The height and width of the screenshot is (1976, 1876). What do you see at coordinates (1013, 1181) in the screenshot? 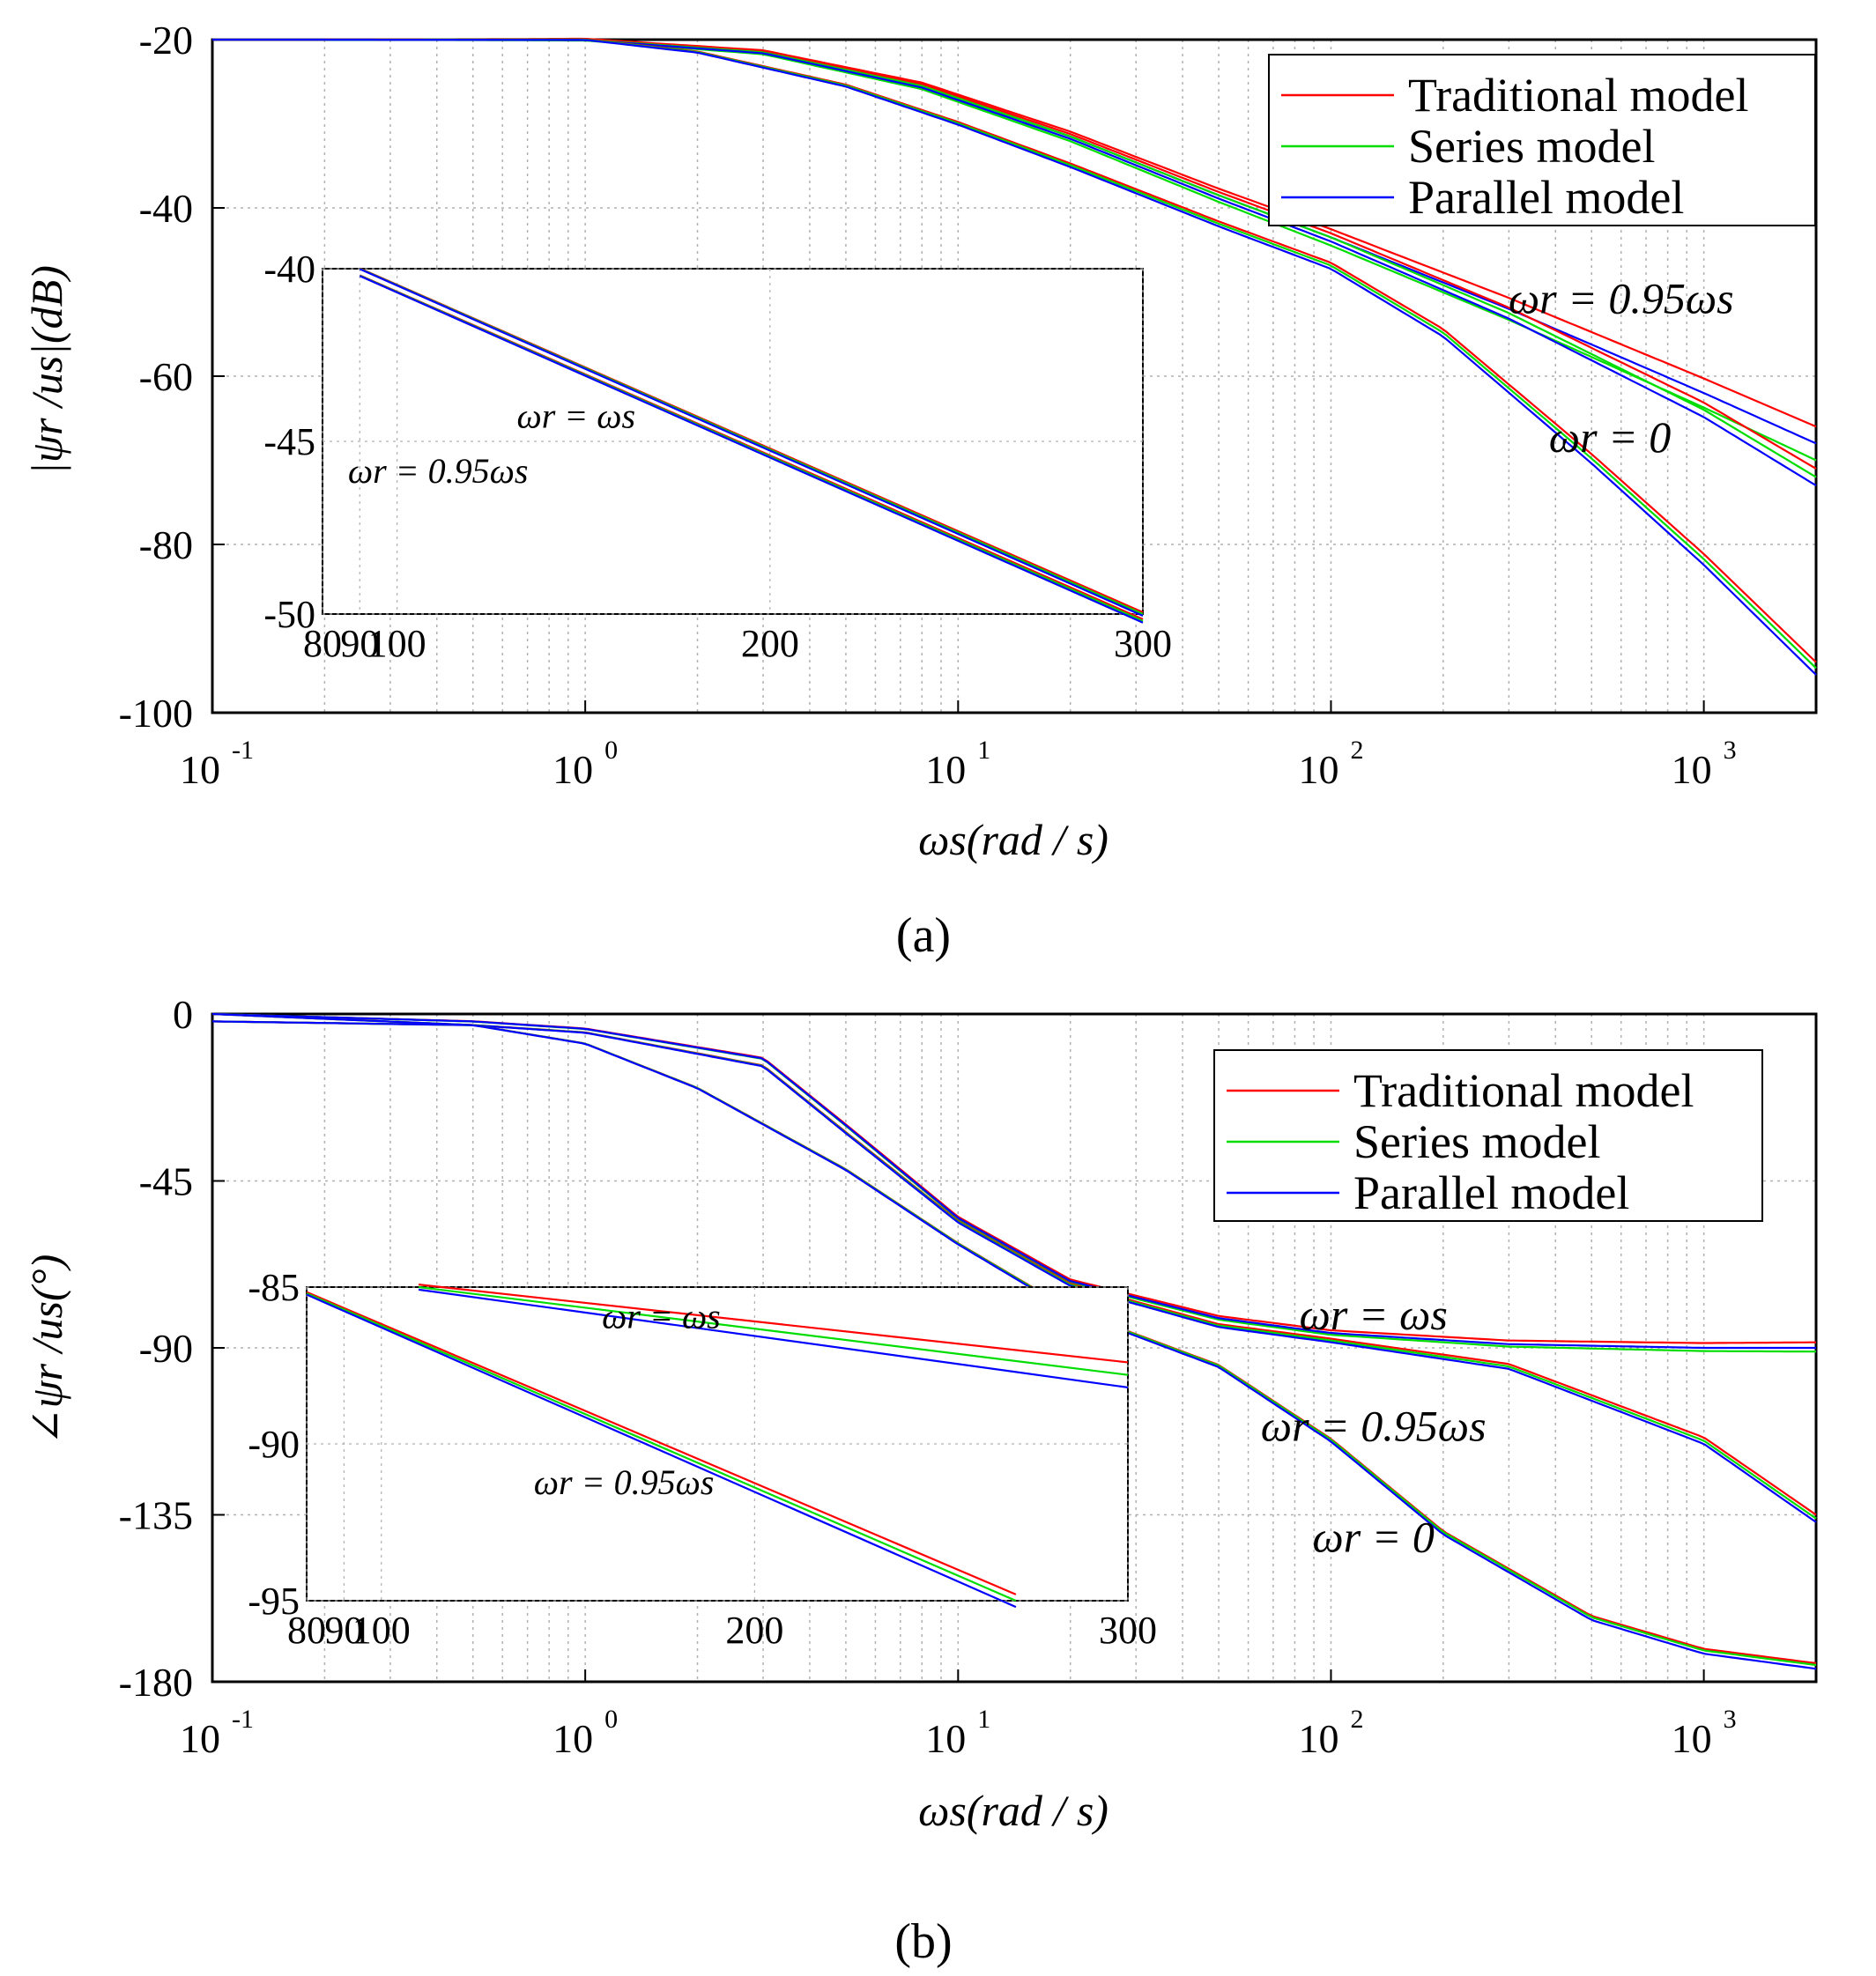
I see `series-line` at bounding box center [1013, 1181].